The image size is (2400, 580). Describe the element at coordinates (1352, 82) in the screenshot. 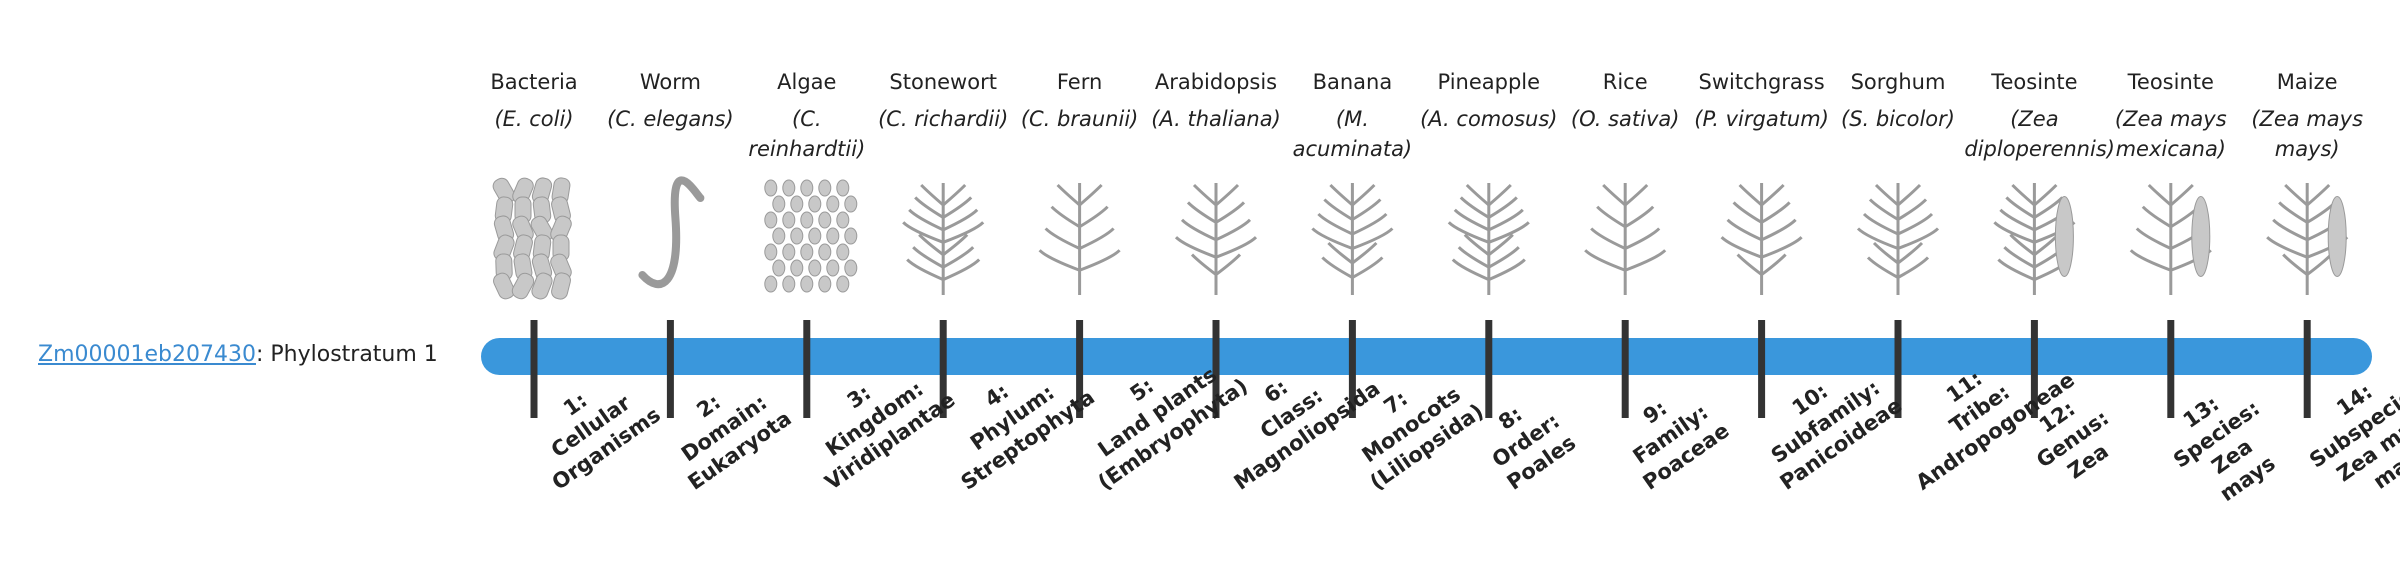

I see `organism-name: Banana` at that location.